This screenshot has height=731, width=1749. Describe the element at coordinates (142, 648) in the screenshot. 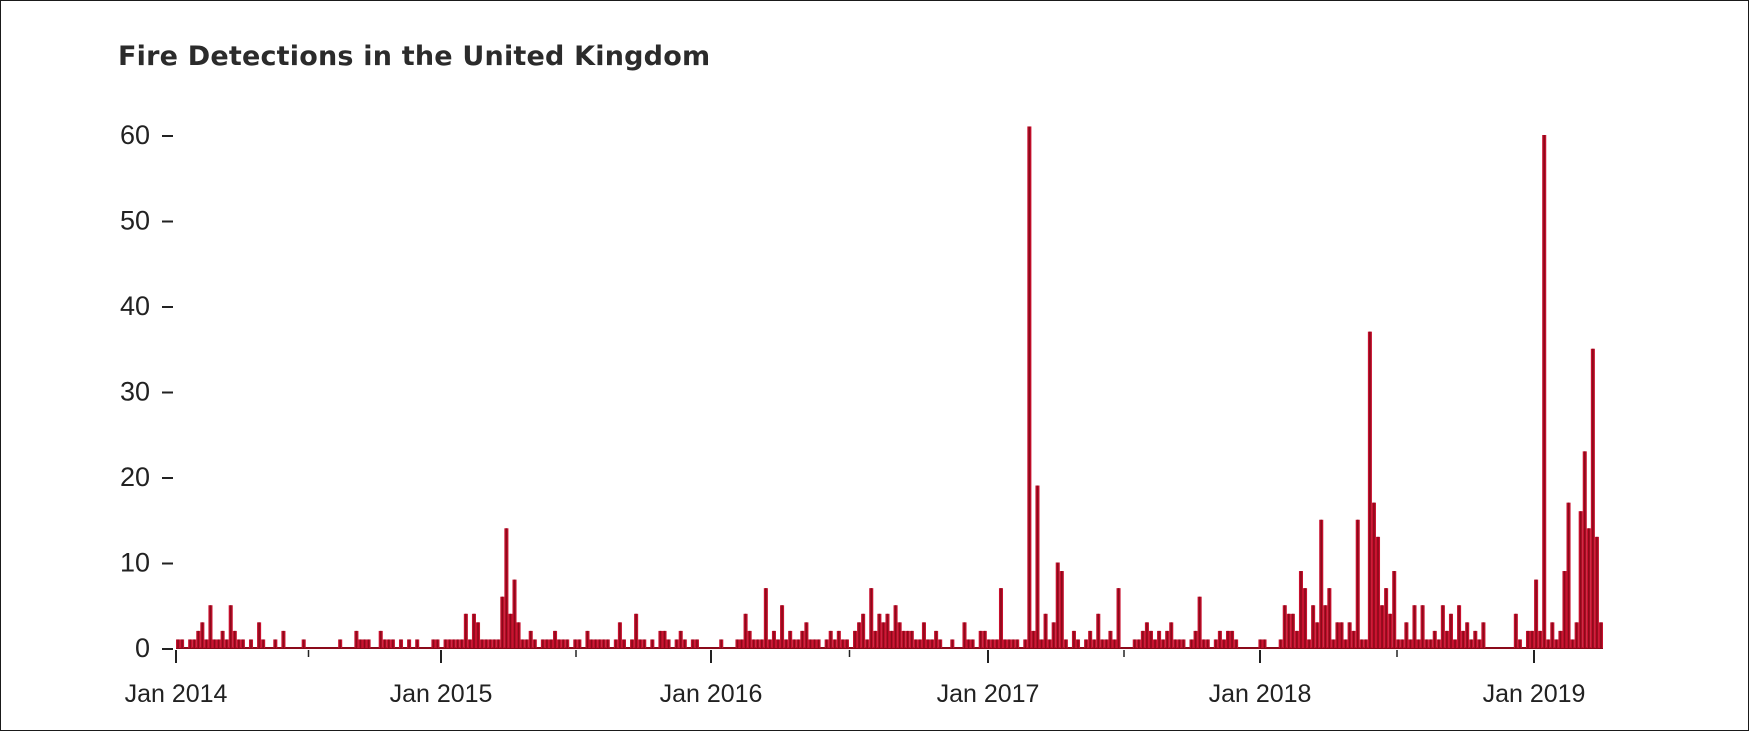

I see `y-tick-label: 0` at that location.